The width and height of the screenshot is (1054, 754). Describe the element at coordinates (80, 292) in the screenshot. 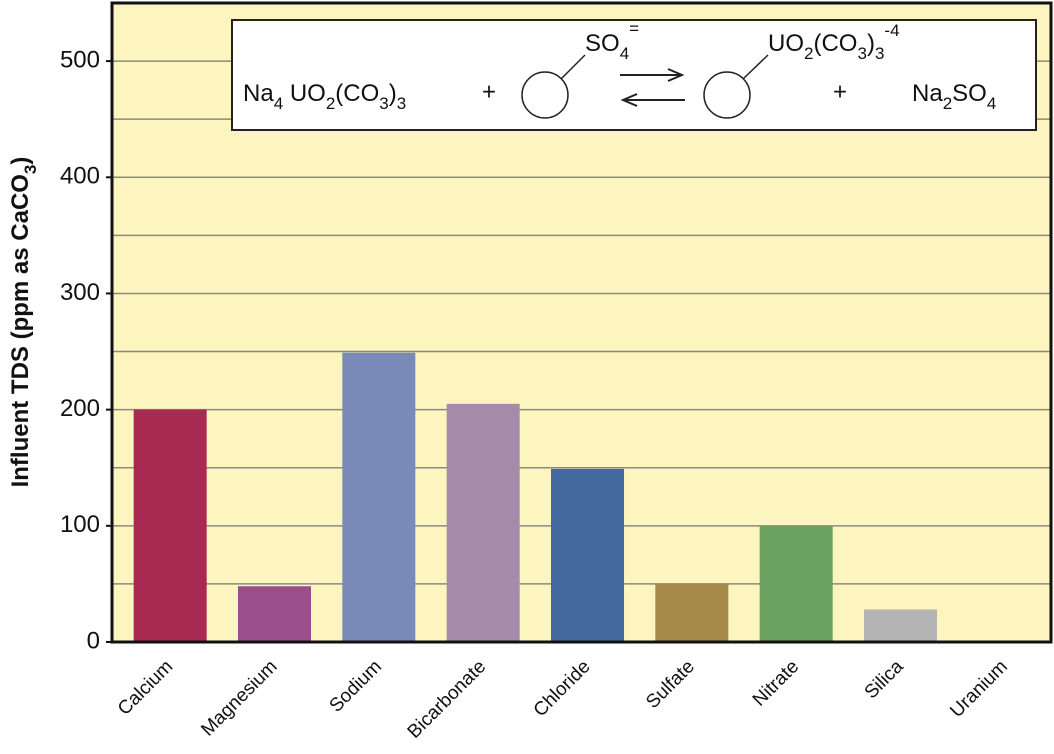

I see `y-tick-label: 300` at that location.